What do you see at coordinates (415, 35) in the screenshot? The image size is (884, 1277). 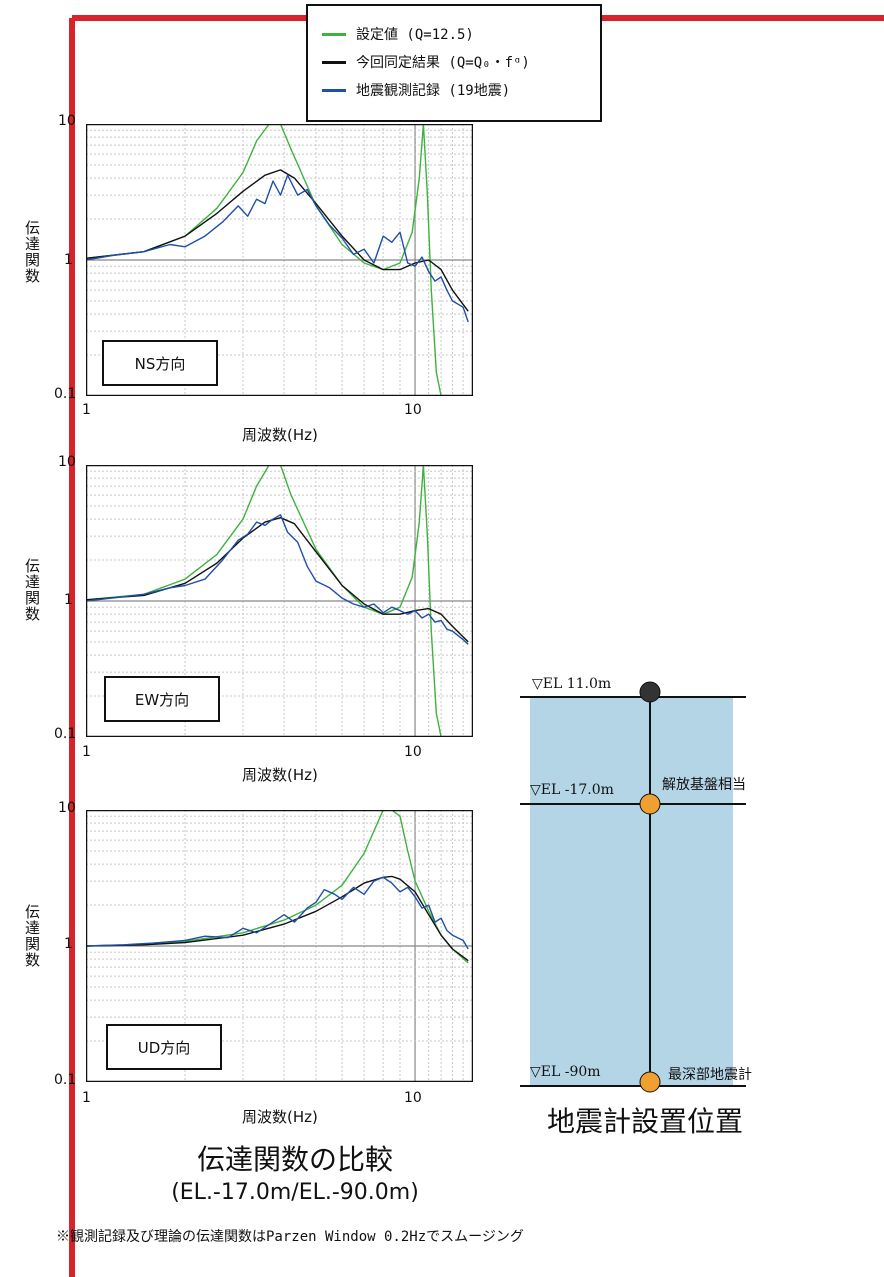 I see `legend-label-setting: 設定値 (Q=12.5)` at bounding box center [415, 35].